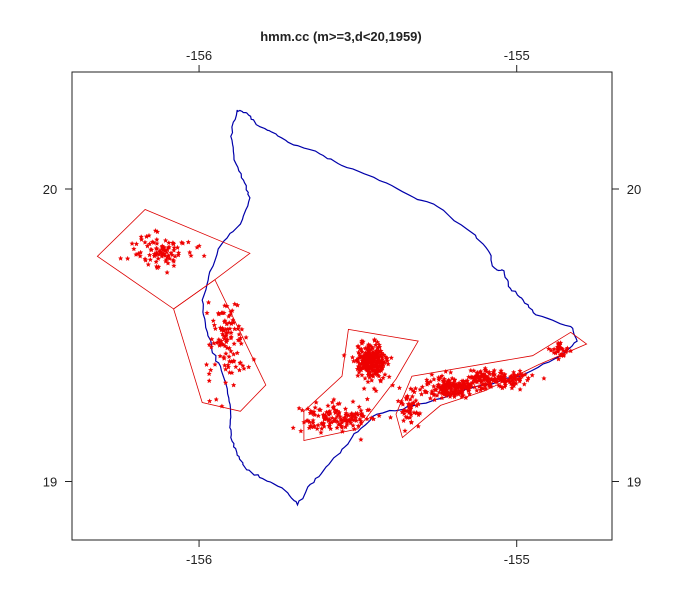 This screenshot has height=612, width=684. Describe the element at coordinates (517, 559) in the screenshot. I see `x-tick-label-bottom: -155` at that location.